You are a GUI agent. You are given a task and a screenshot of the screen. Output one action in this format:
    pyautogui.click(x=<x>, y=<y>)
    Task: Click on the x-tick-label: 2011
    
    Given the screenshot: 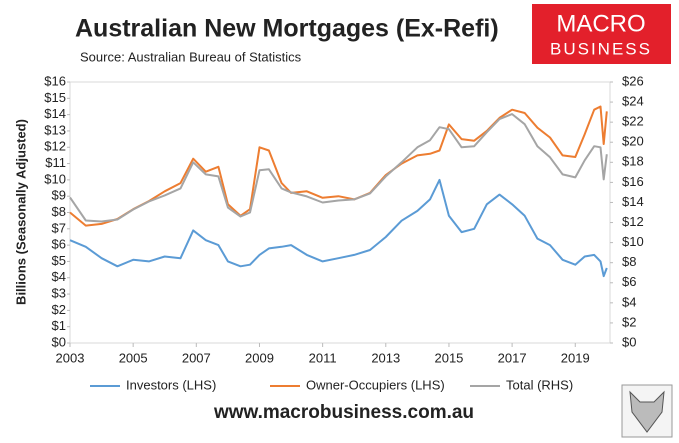 What is the action you would take?
    pyautogui.click(x=323, y=357)
    